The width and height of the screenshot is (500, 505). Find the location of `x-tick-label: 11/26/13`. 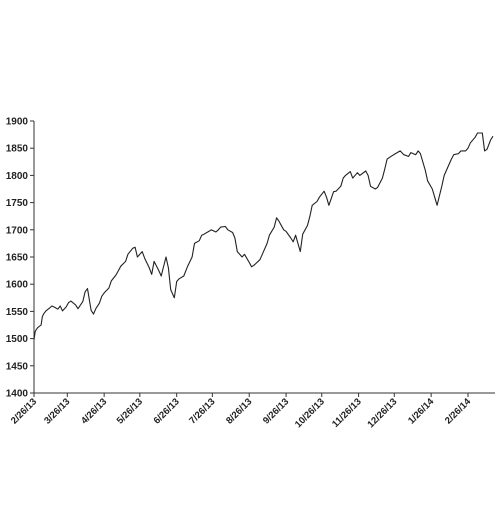

x-tick-label: 11/26/13 is located at coordinates (347, 413).